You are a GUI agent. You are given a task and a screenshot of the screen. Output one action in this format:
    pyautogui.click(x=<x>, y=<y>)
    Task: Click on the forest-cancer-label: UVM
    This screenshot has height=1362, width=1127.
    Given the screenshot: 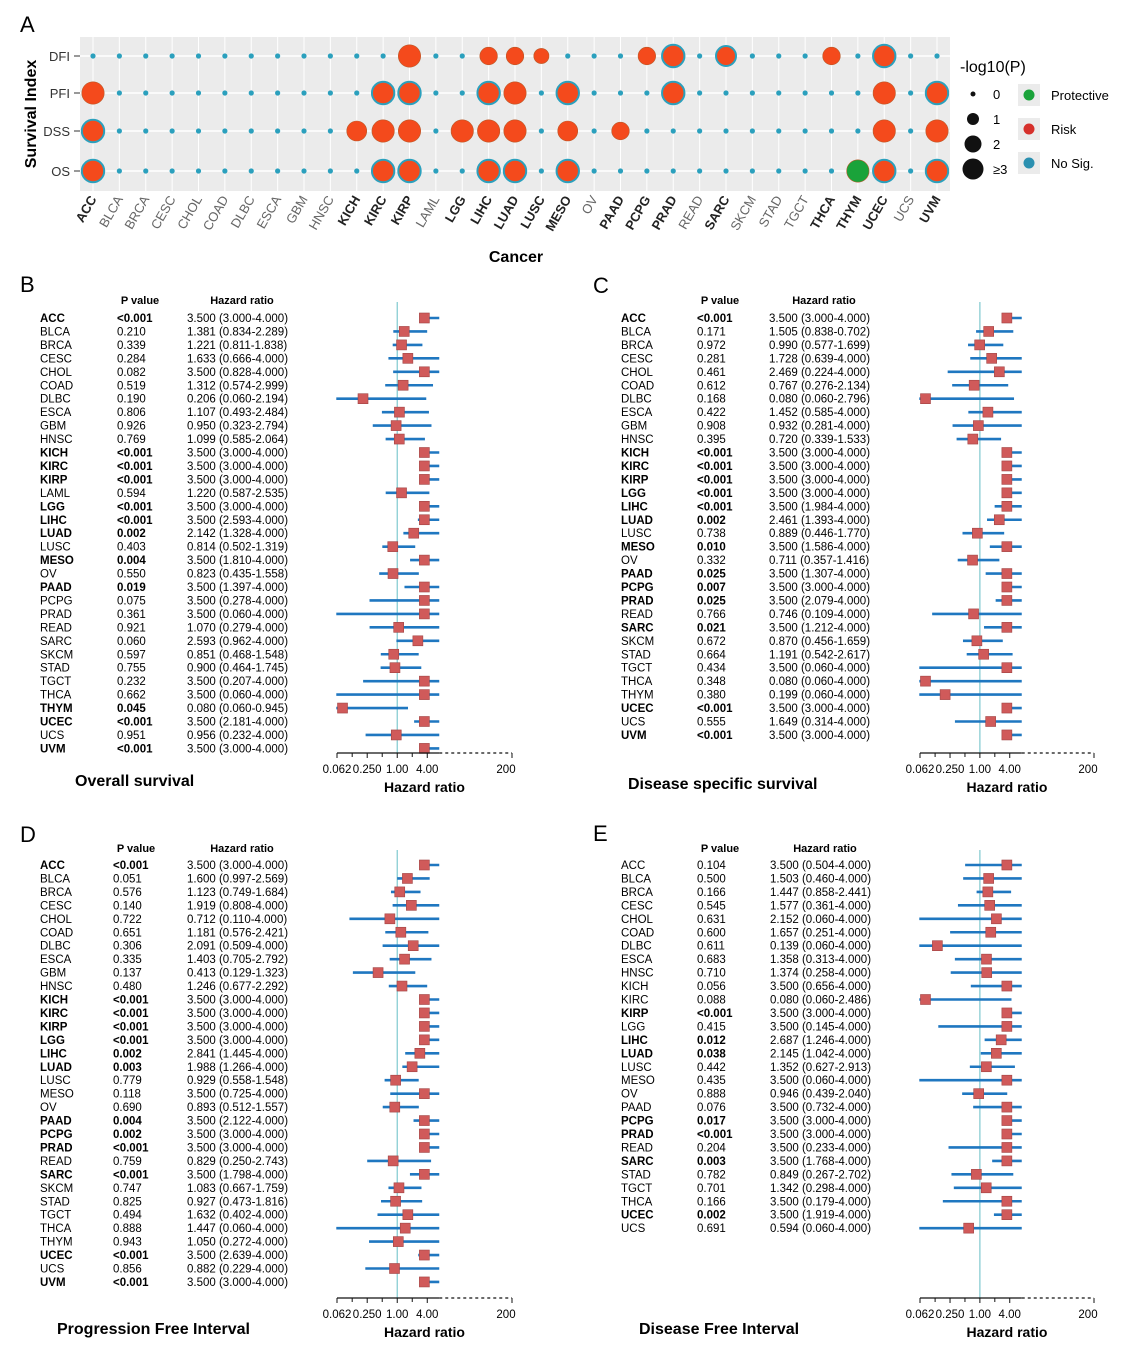 What is the action you would take?
    pyautogui.click(x=634, y=736)
    